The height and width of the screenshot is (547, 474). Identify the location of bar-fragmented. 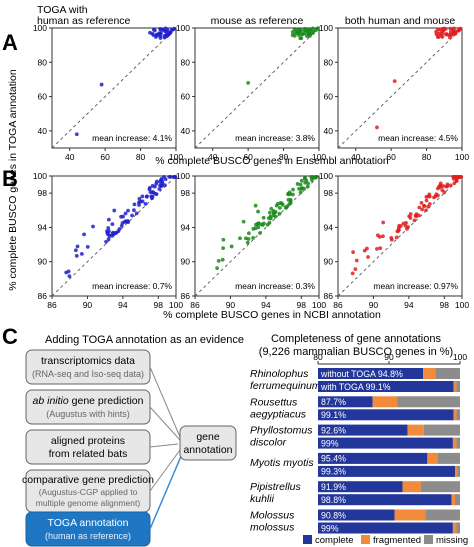
(415, 430).